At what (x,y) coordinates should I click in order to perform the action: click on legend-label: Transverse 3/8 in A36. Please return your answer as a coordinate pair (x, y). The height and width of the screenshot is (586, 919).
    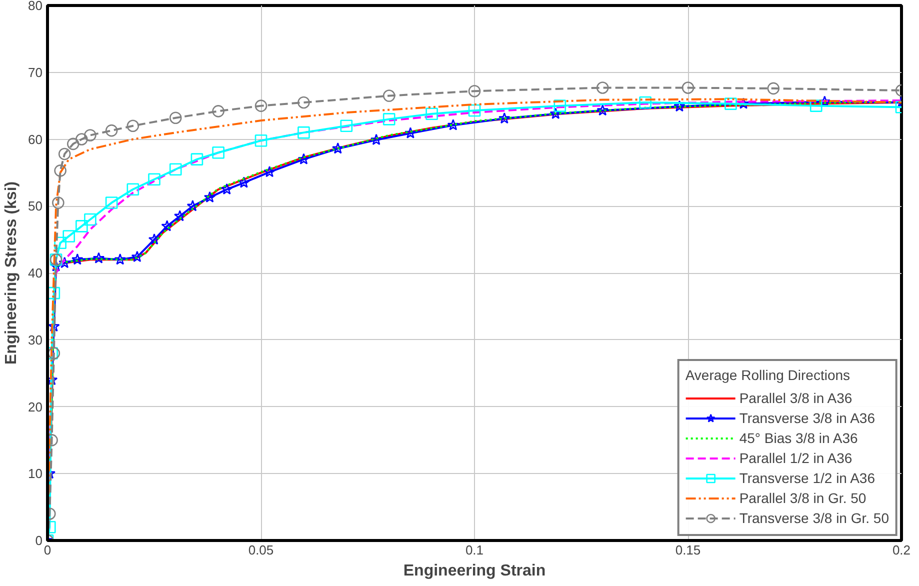
    Looking at the image, I should click on (807, 418).